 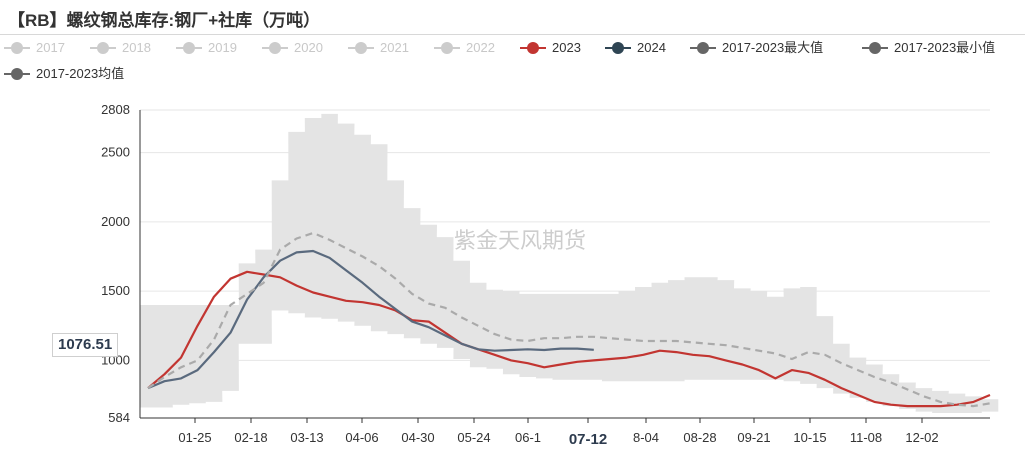 What do you see at coordinates (635, 48) in the screenshot?
I see `legend-item-2024: 2024` at bounding box center [635, 48].